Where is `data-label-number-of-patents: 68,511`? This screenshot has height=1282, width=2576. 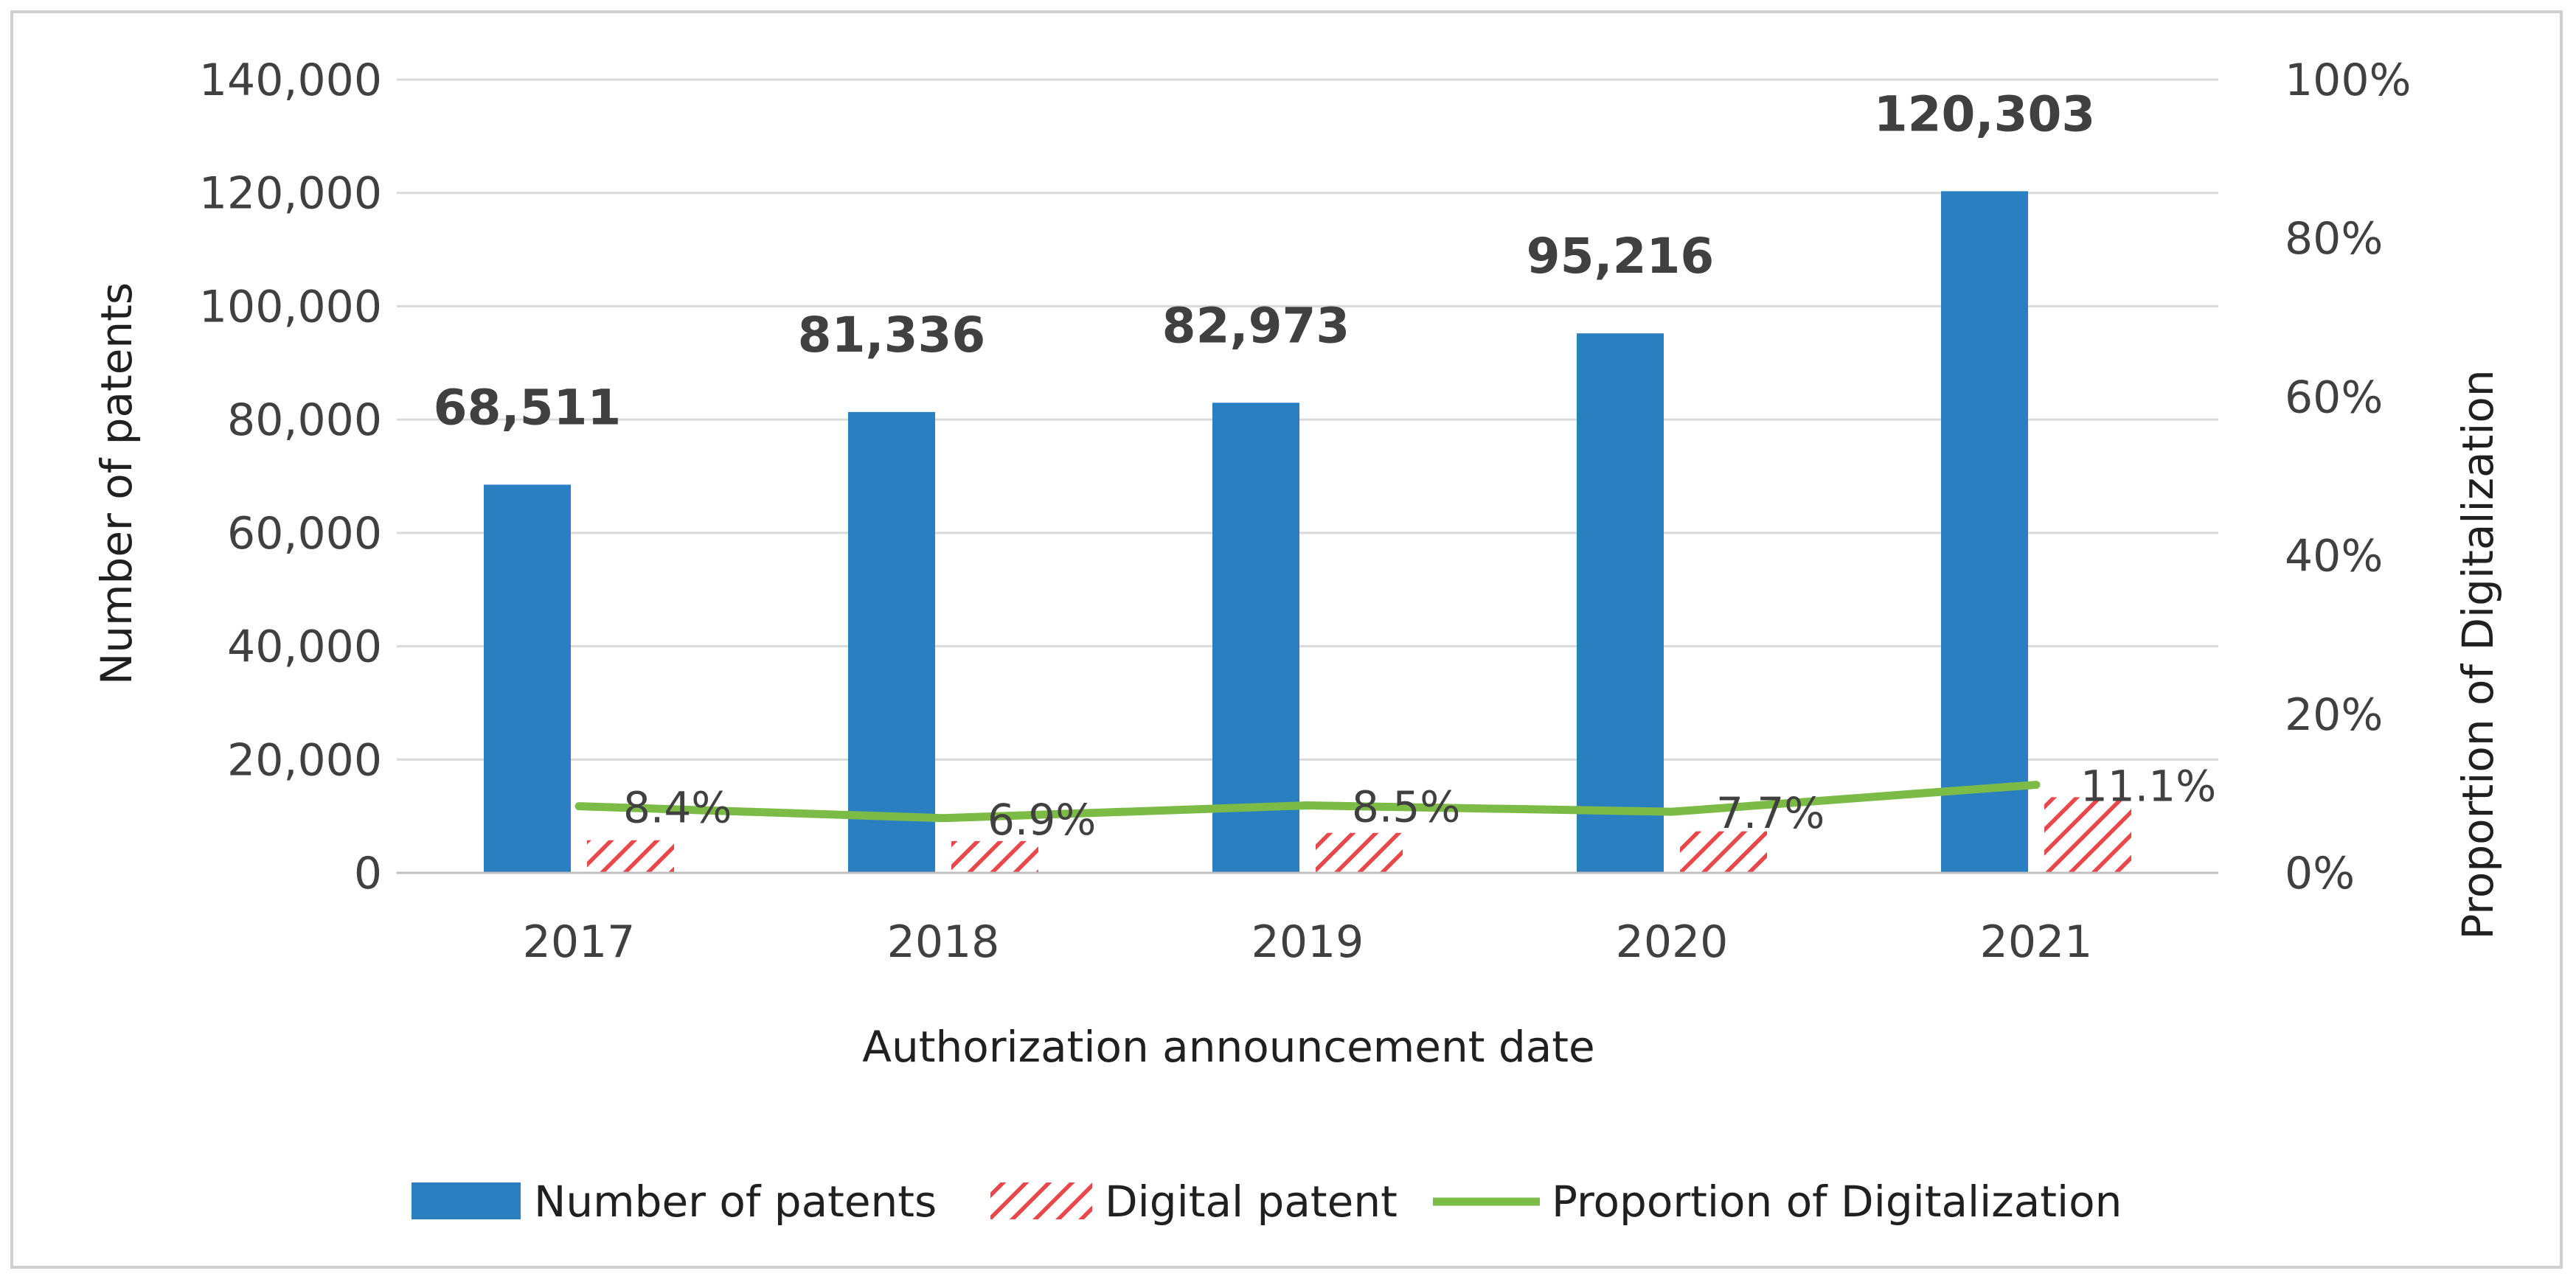
data-label-number-of-patents: 68,511 is located at coordinates (528, 407).